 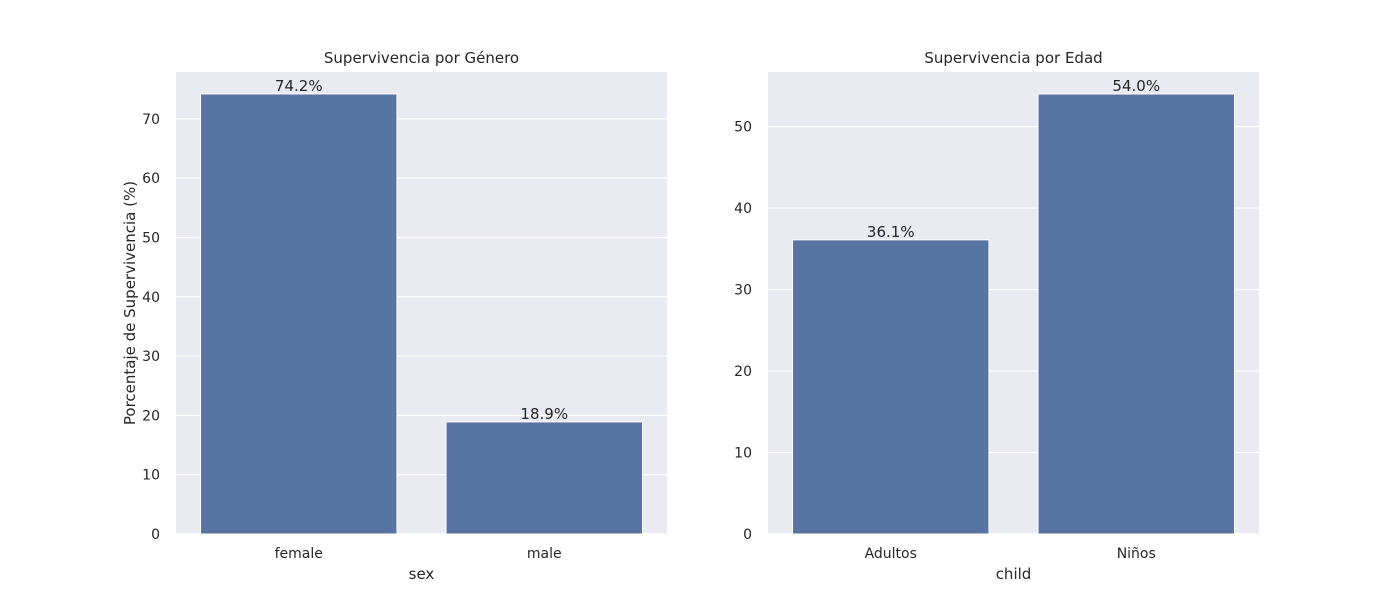 What do you see at coordinates (544, 554) in the screenshot?
I see `x-tick-label: male` at bounding box center [544, 554].